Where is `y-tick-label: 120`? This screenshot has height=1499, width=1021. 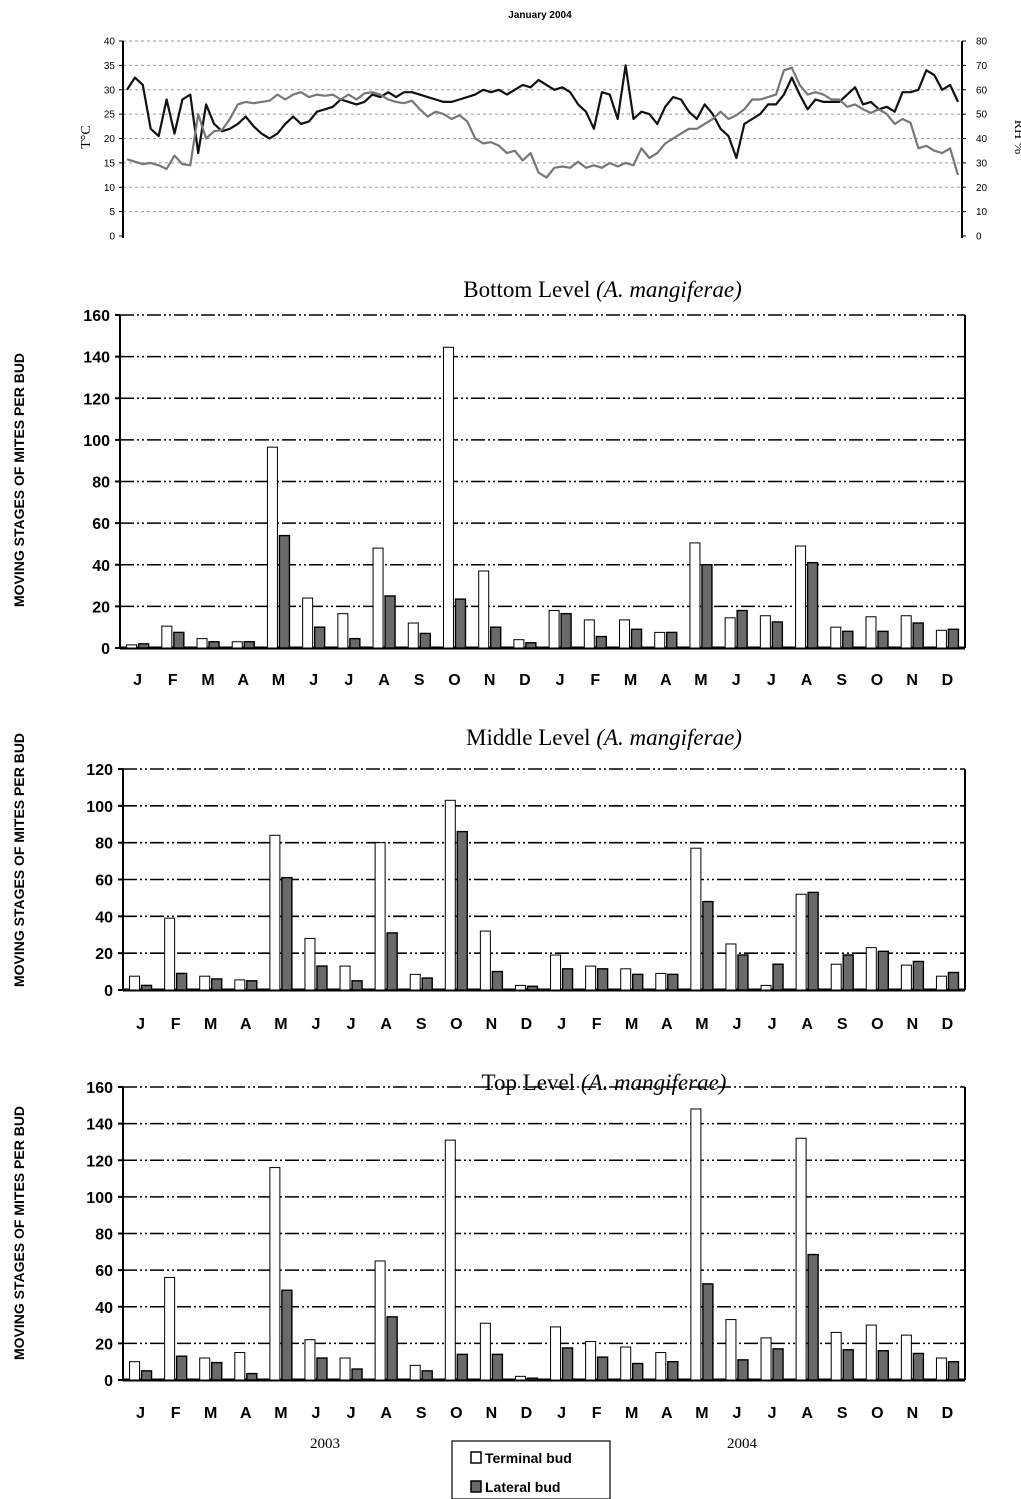
y-tick-label: 120 is located at coordinates (99, 1161).